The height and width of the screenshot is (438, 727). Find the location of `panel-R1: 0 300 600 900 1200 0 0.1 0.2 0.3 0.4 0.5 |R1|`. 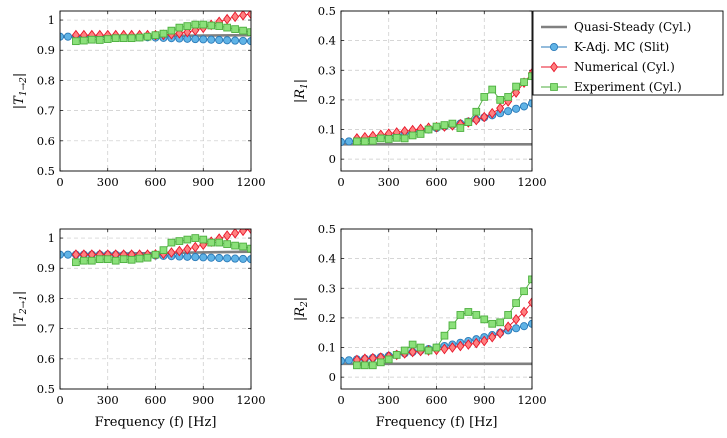

panel-R1: 0 300 600 900 1200 0 0.1 0.2 0.3 0.4 0.5 |R1| is located at coordinates (420, 96).